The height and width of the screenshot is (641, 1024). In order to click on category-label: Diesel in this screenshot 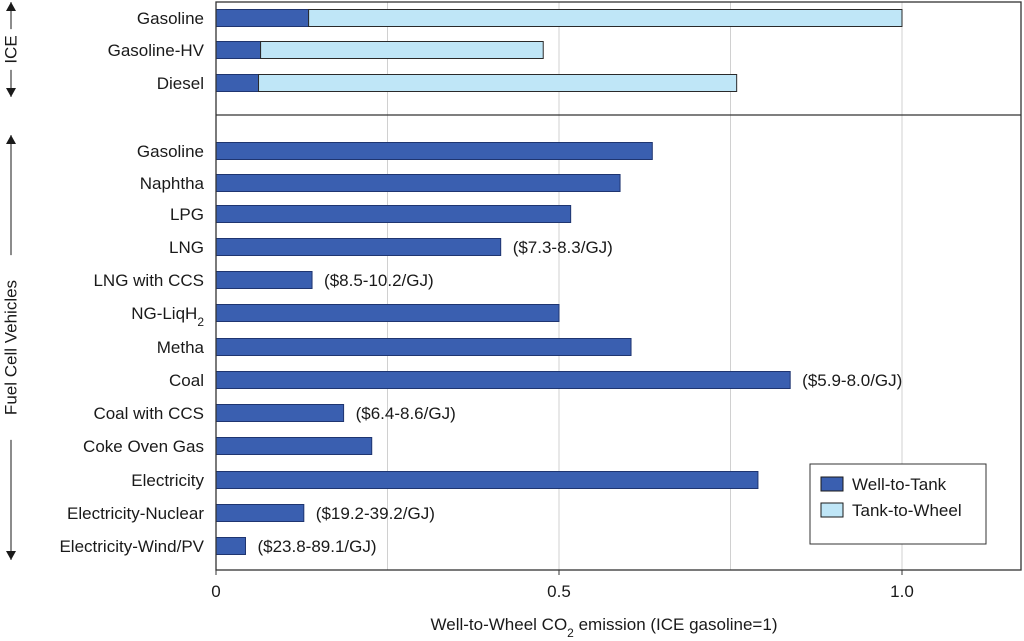, I will do `click(180, 83)`.